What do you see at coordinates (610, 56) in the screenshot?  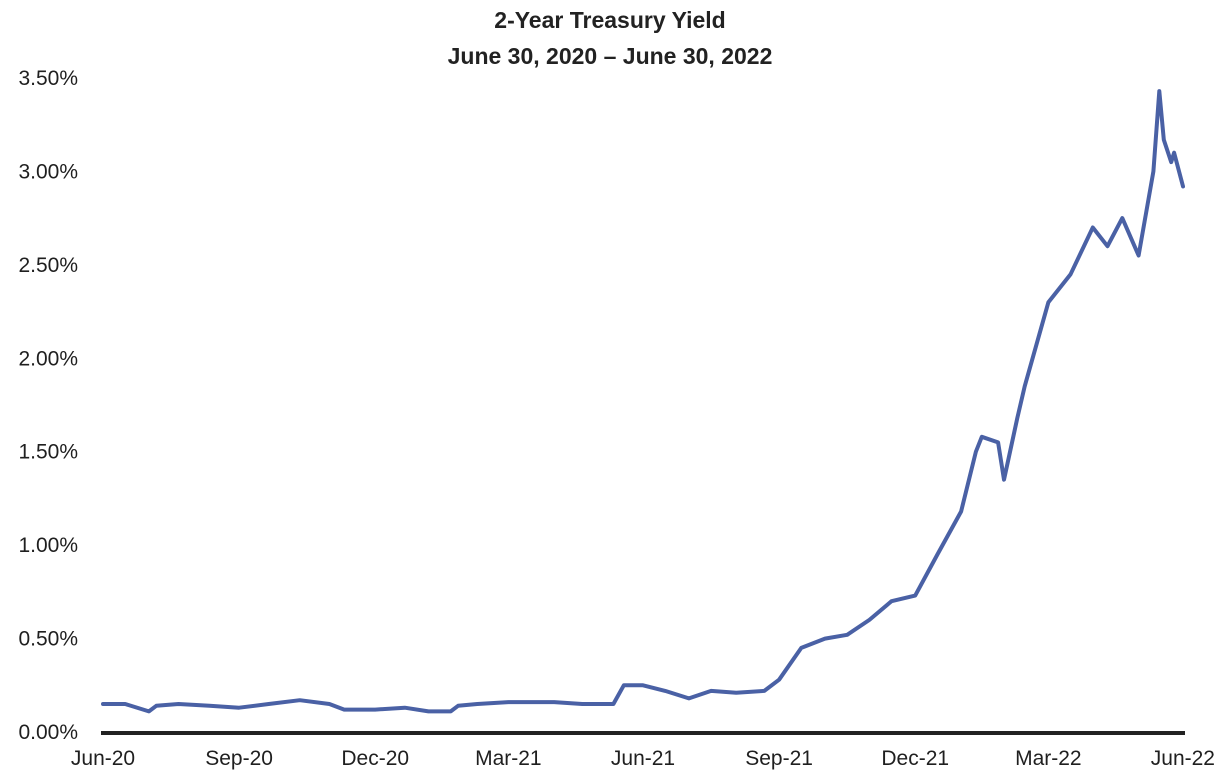 I see `chart-subtitle: June 30, 2020 – June 30, 2022` at bounding box center [610, 56].